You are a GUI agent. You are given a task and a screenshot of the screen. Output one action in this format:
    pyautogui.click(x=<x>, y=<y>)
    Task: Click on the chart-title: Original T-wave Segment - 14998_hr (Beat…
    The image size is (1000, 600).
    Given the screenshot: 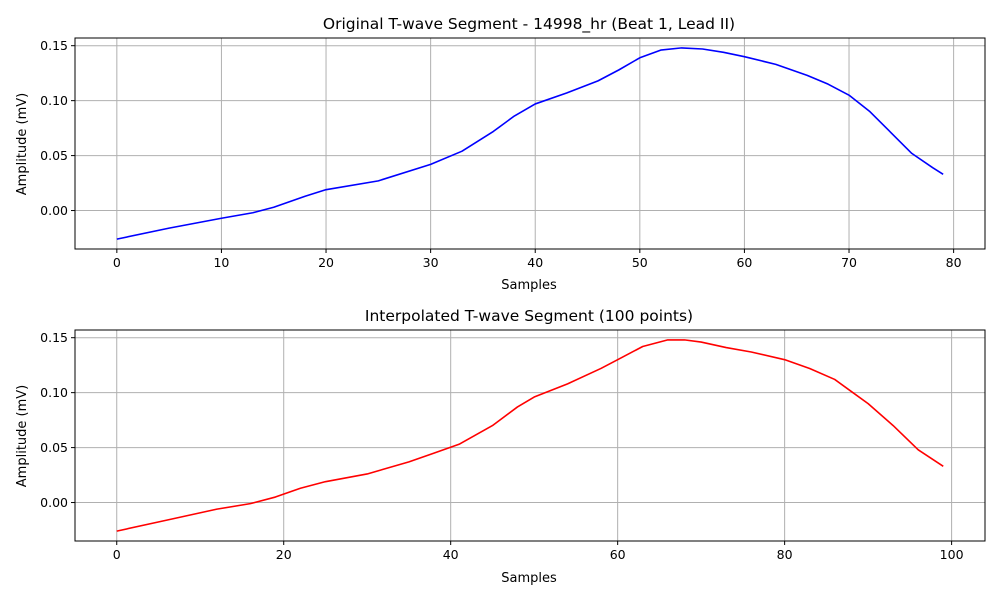 What is the action you would take?
    pyautogui.click(x=529, y=24)
    